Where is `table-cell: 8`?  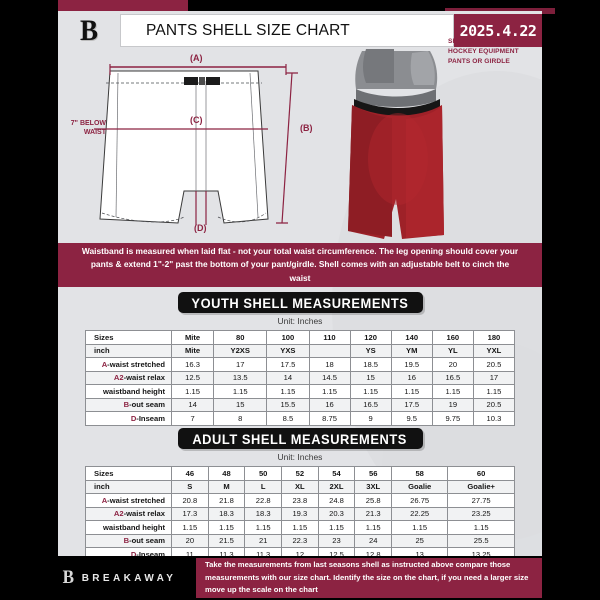
table-cell: 8 is located at coordinates (240, 418).